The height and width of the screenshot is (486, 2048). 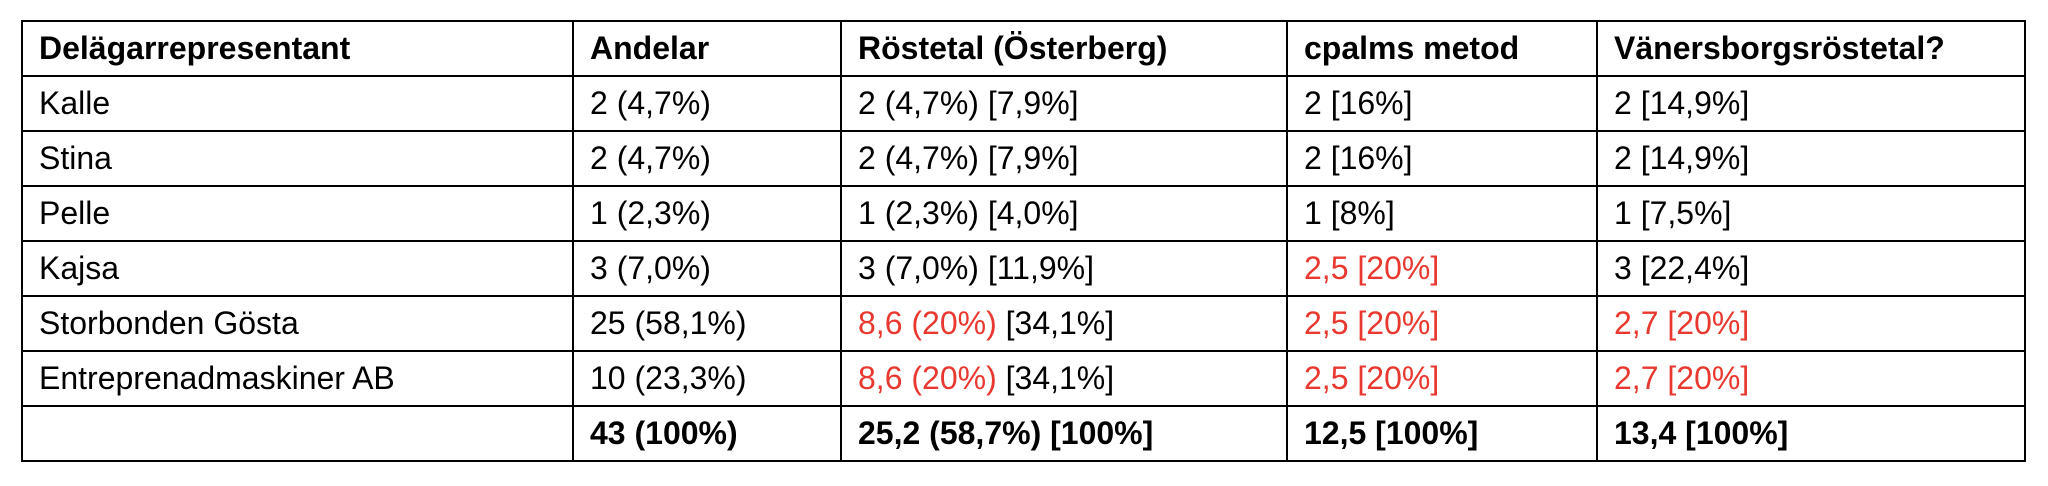 What do you see at coordinates (664, 433) in the screenshot?
I see `cell-text: 43 (100%)` at bounding box center [664, 433].